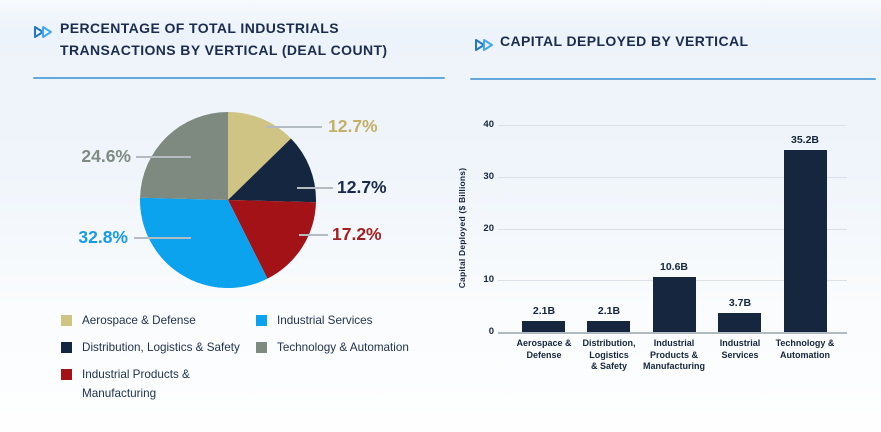  I want to click on bar-value-label: 10.6B, so click(674, 267).